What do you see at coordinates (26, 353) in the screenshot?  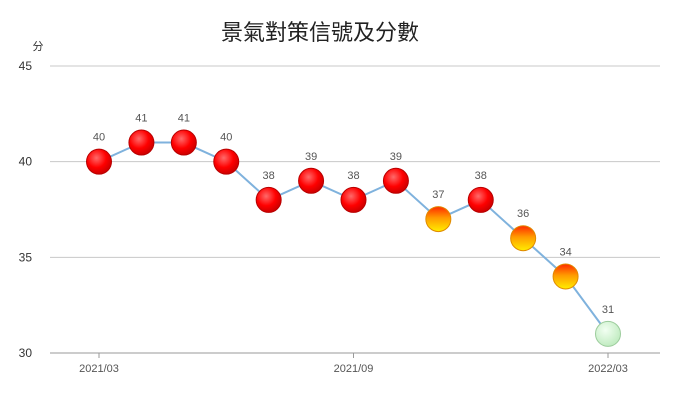 I see `y-tick-label-30: 30` at bounding box center [26, 353].